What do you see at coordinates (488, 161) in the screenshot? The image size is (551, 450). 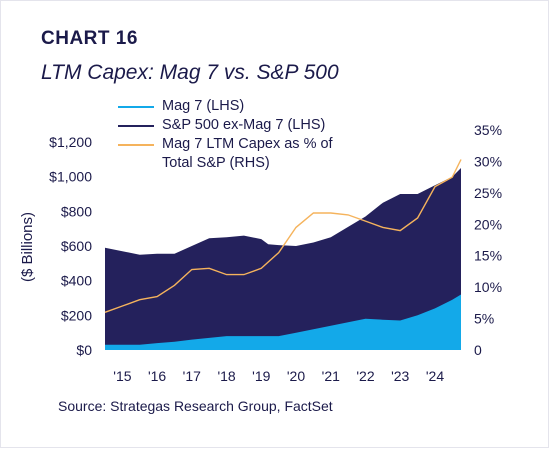 I see `y2-tick-label: 30%` at bounding box center [488, 161].